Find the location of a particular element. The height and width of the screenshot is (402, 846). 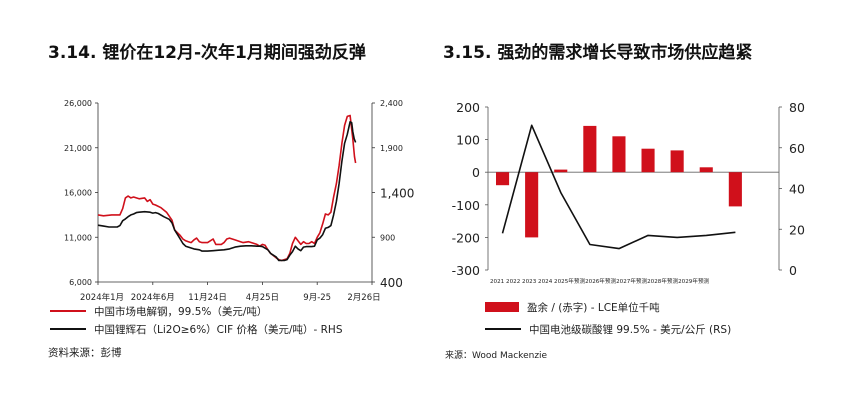

chart-title-left: 3.14. 锂价在12月-次年1月期间强劲反弹 is located at coordinates (207, 53).